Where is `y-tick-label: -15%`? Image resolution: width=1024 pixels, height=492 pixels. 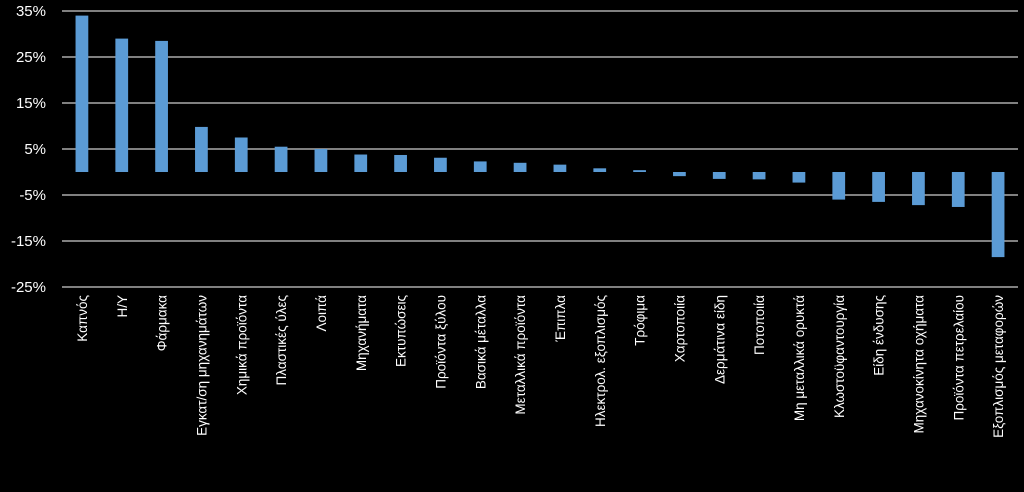 y-tick-label: -15% is located at coordinates (28, 241).